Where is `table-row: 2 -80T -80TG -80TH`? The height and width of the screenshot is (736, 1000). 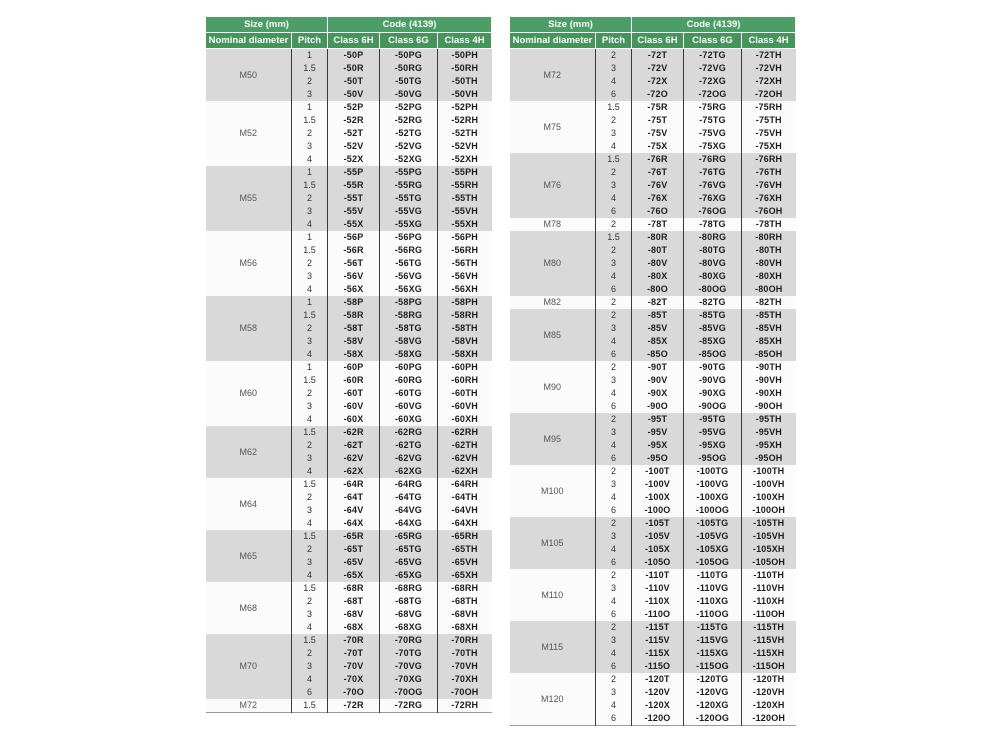
table-row: 2 -80T -80TG -80TH is located at coordinates (653, 250).